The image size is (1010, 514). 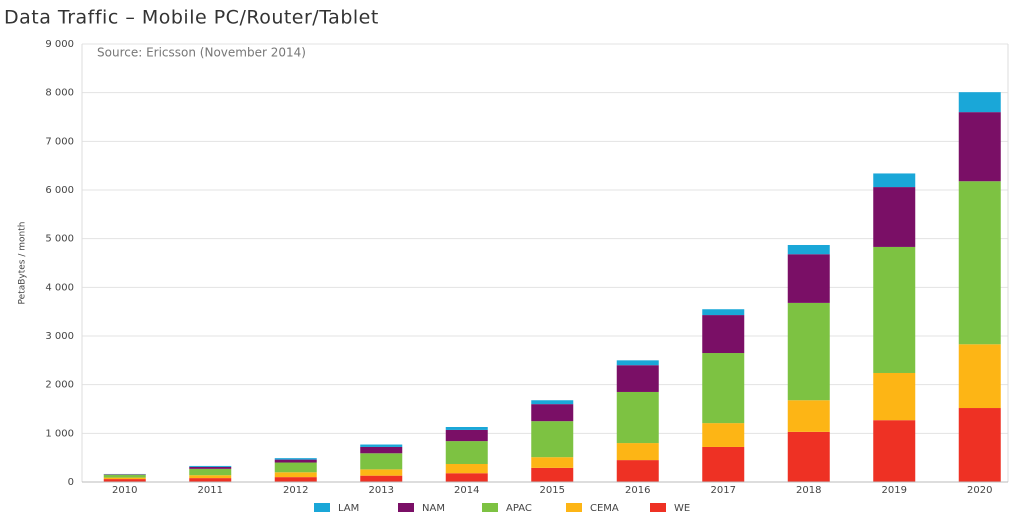 What do you see at coordinates (433, 508) in the screenshot?
I see `legend-label: NAM` at bounding box center [433, 508].